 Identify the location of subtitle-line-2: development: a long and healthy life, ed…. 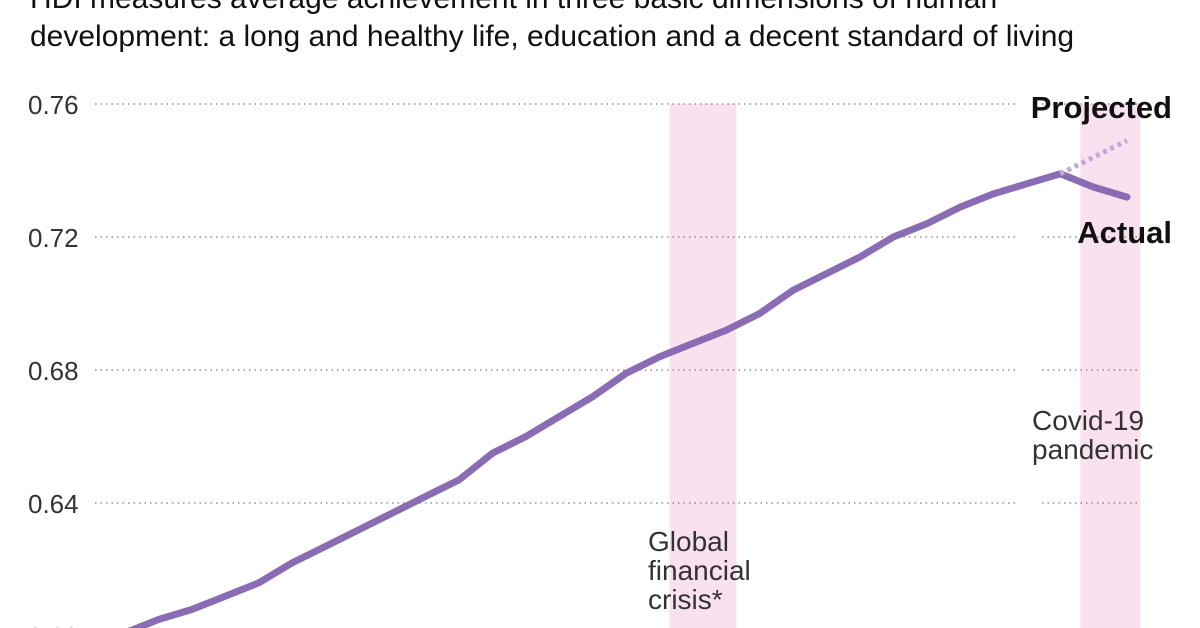
(552, 36).